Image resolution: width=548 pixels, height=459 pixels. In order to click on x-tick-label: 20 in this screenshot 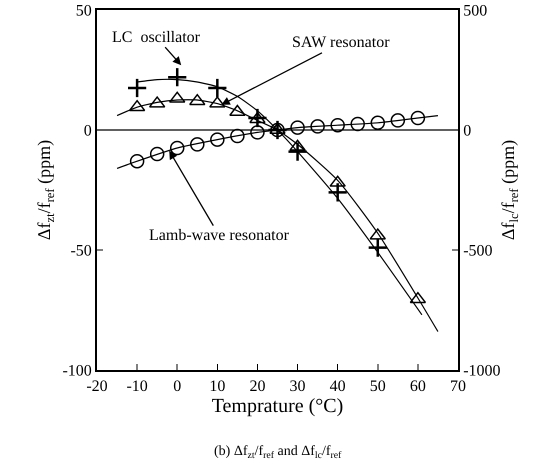, I will do `click(257, 387)`.